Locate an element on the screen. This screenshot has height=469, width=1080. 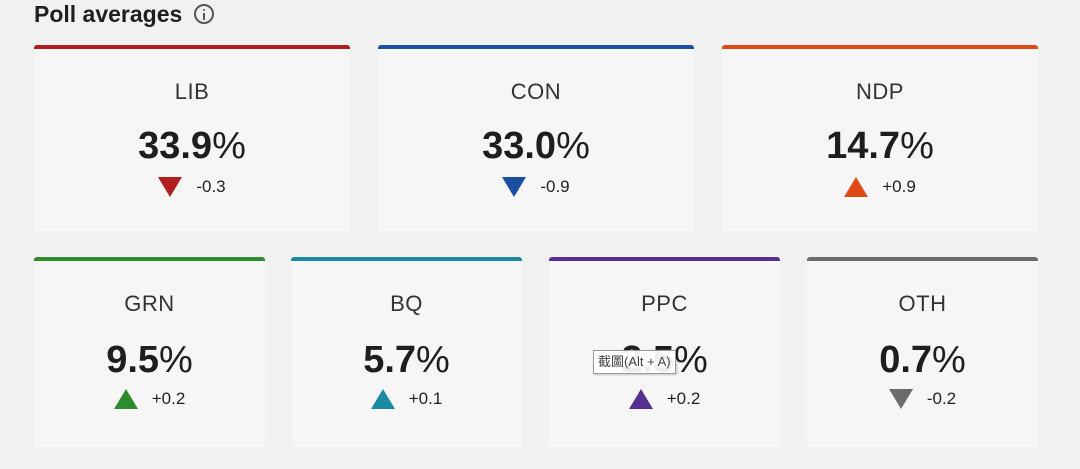
change-value: -0.9 is located at coordinates (555, 186).